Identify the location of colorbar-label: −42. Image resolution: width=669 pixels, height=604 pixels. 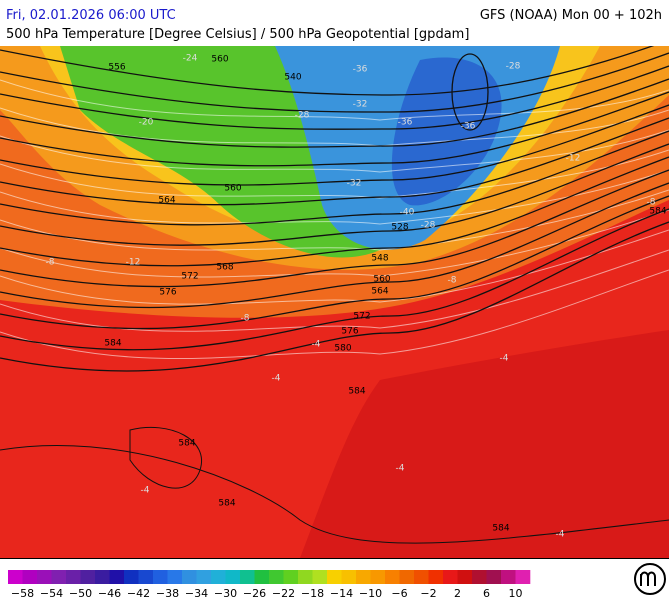
(138, 593).